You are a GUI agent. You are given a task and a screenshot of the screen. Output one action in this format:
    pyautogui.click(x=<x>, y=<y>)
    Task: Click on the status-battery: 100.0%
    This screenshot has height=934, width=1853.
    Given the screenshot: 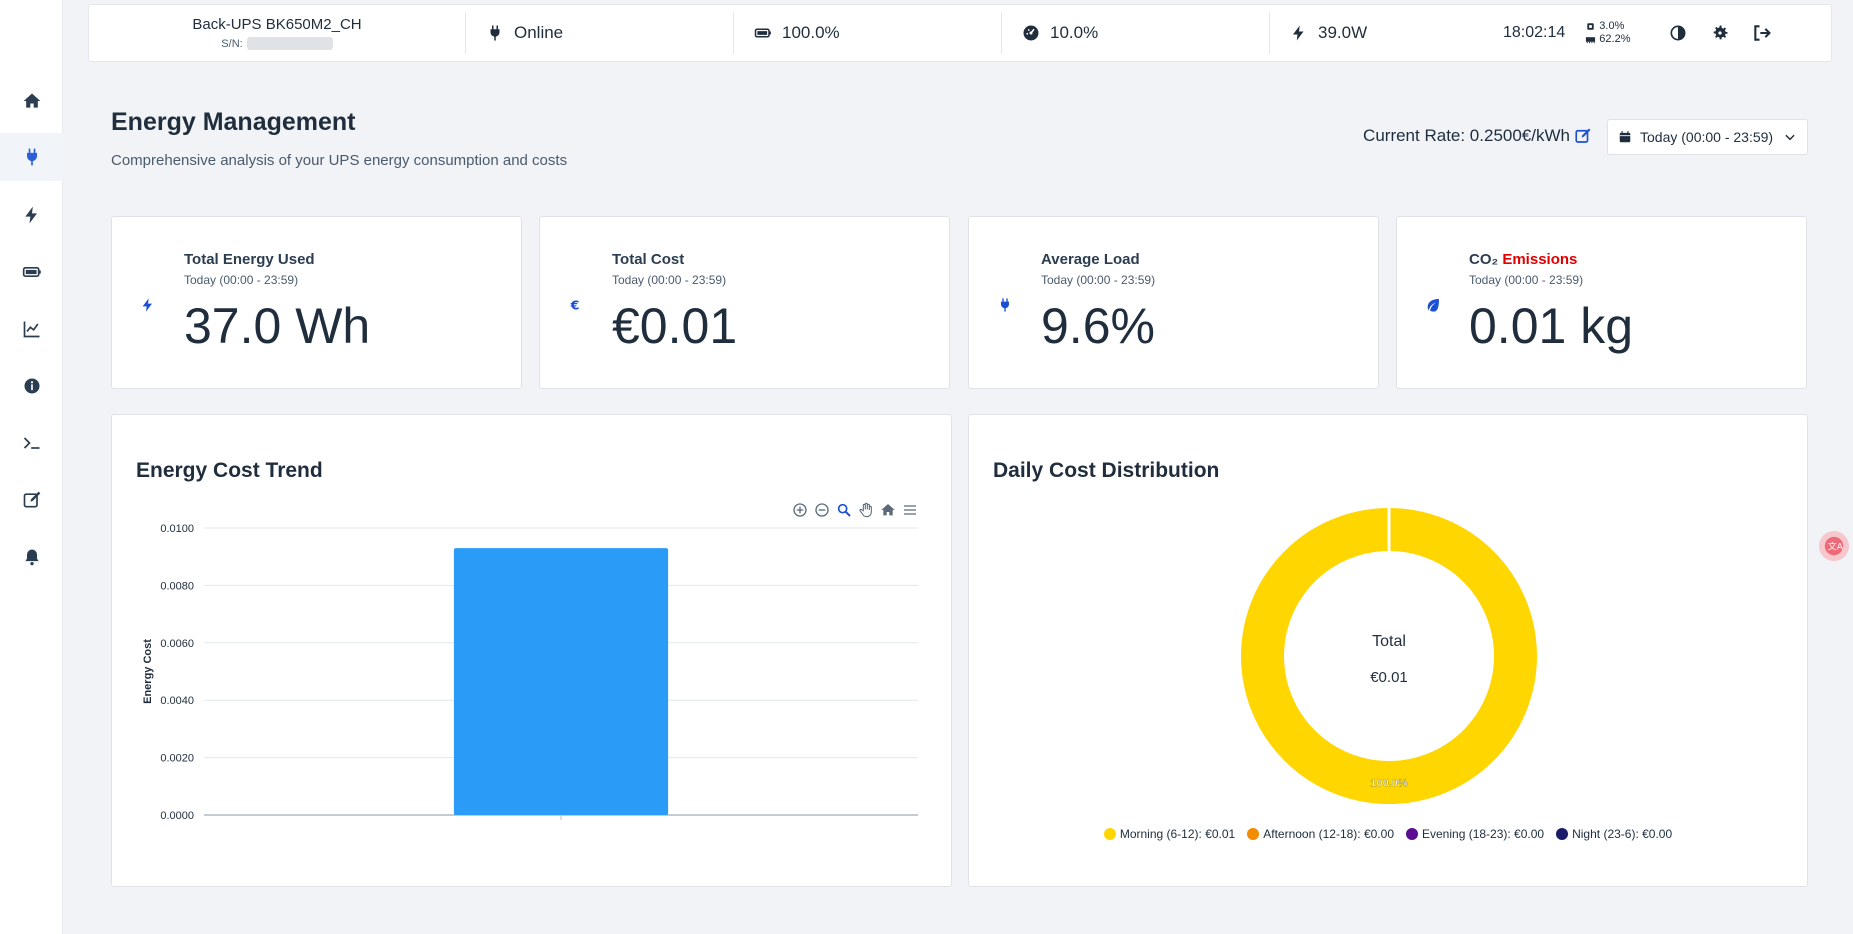 What is the action you would take?
    pyautogui.click(x=868, y=33)
    